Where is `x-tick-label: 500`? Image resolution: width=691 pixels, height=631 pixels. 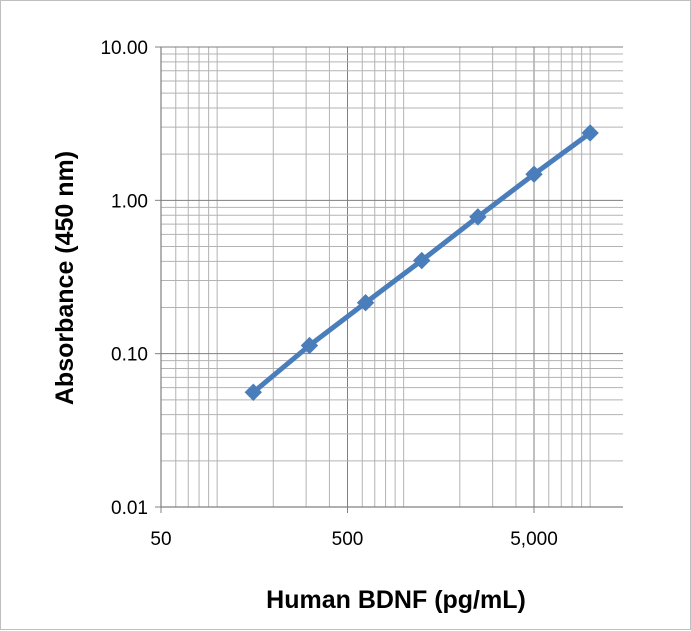
x-tick-label: 500 is located at coordinates (348, 539).